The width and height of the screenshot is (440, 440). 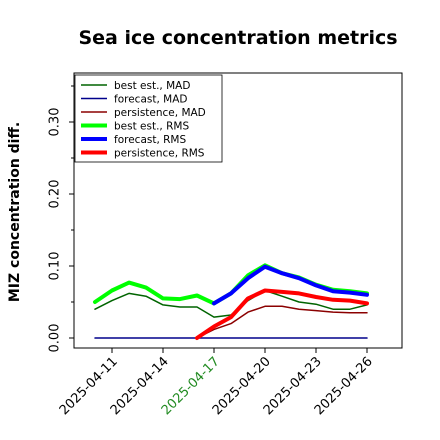 I want to click on y-tick-label: 0.30, so click(x=55, y=122).